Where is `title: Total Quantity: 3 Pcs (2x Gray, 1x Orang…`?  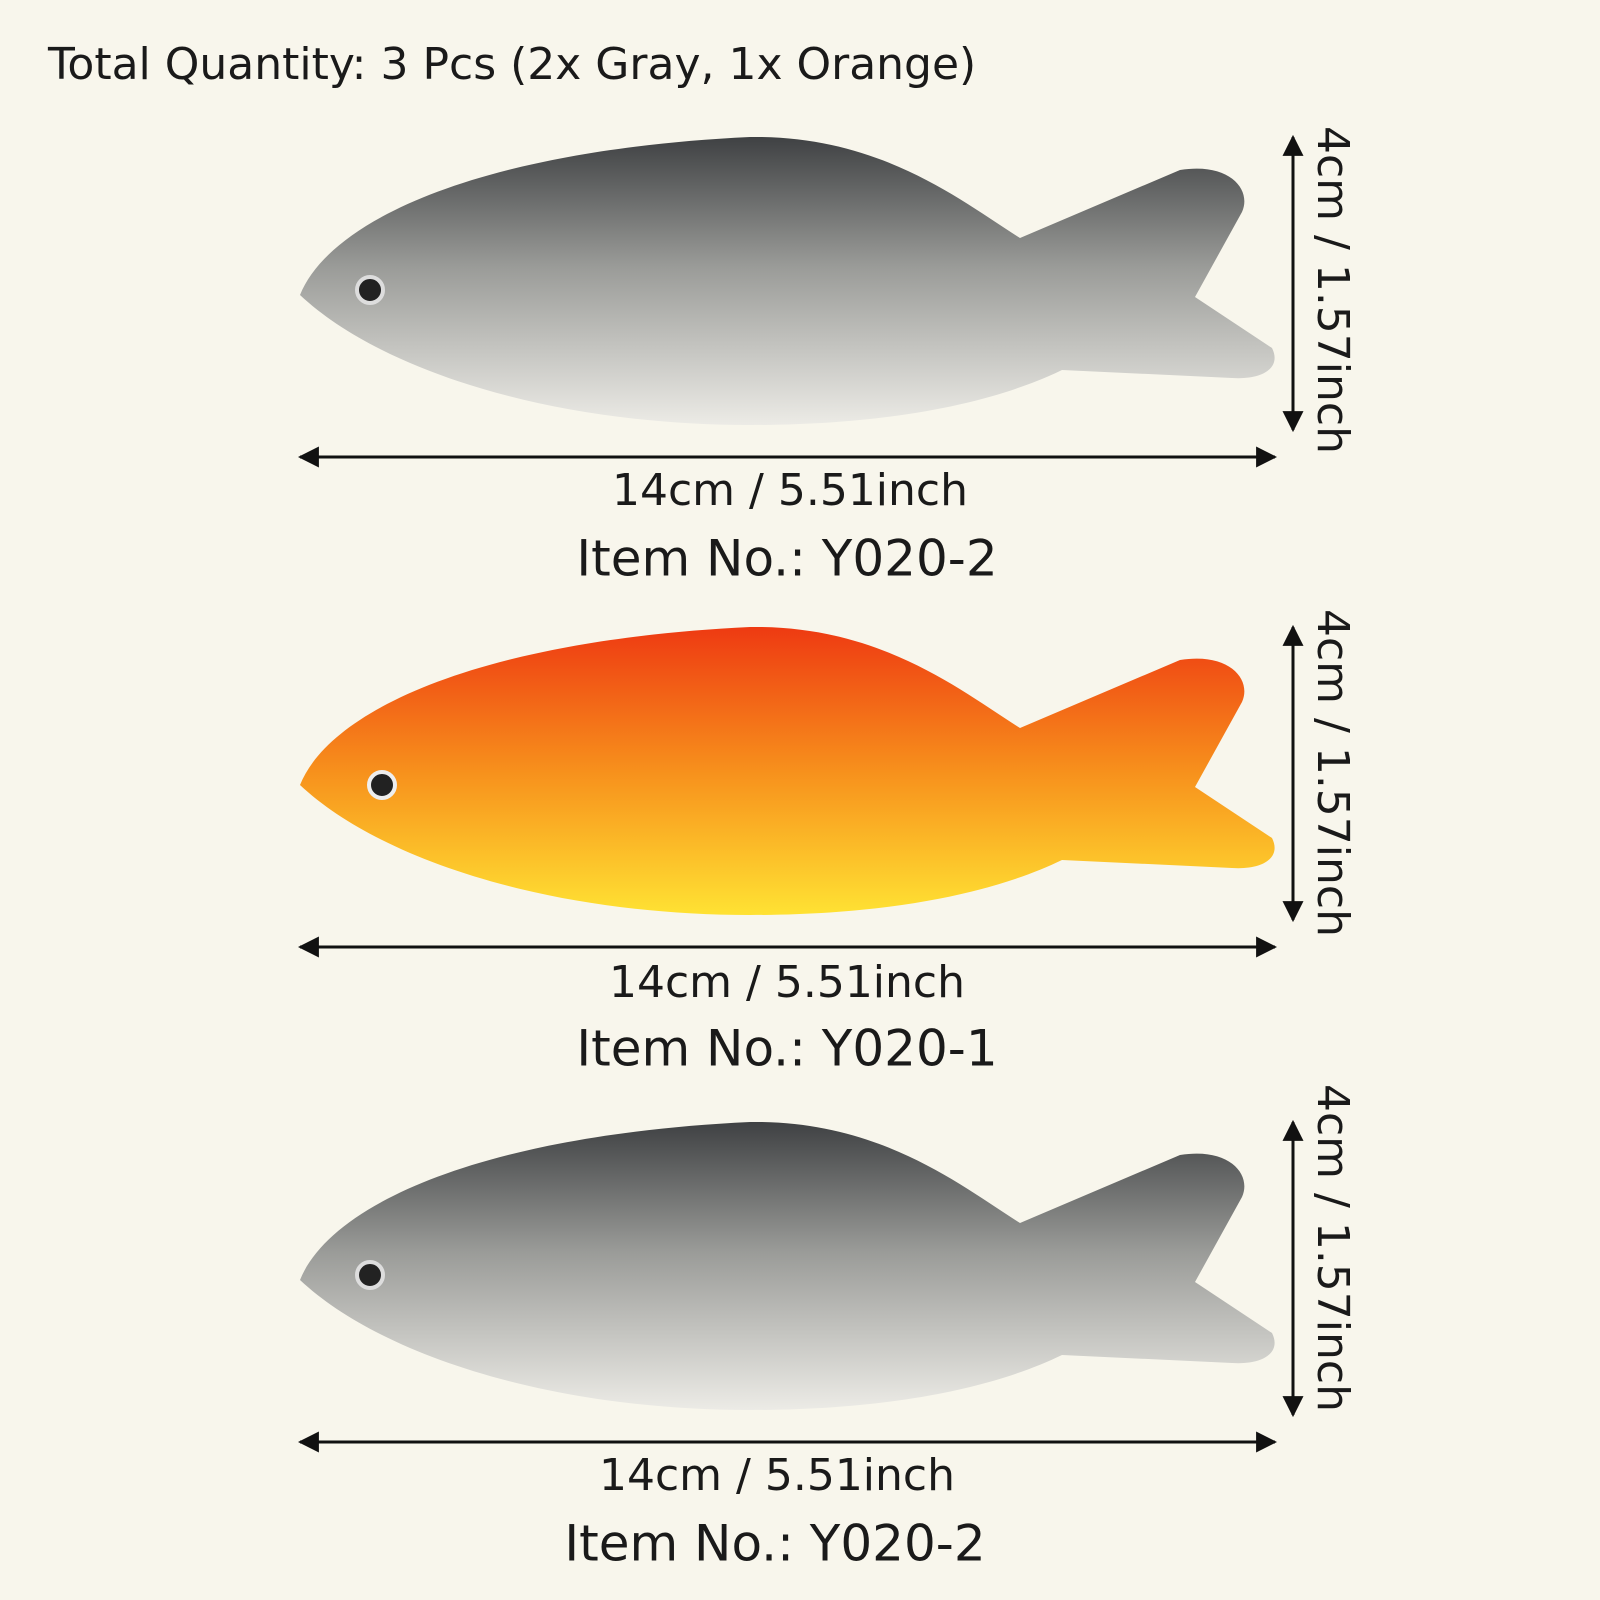 title: Total Quantity: 3 Pcs (2x Gray, 1x Orang… is located at coordinates (511, 64).